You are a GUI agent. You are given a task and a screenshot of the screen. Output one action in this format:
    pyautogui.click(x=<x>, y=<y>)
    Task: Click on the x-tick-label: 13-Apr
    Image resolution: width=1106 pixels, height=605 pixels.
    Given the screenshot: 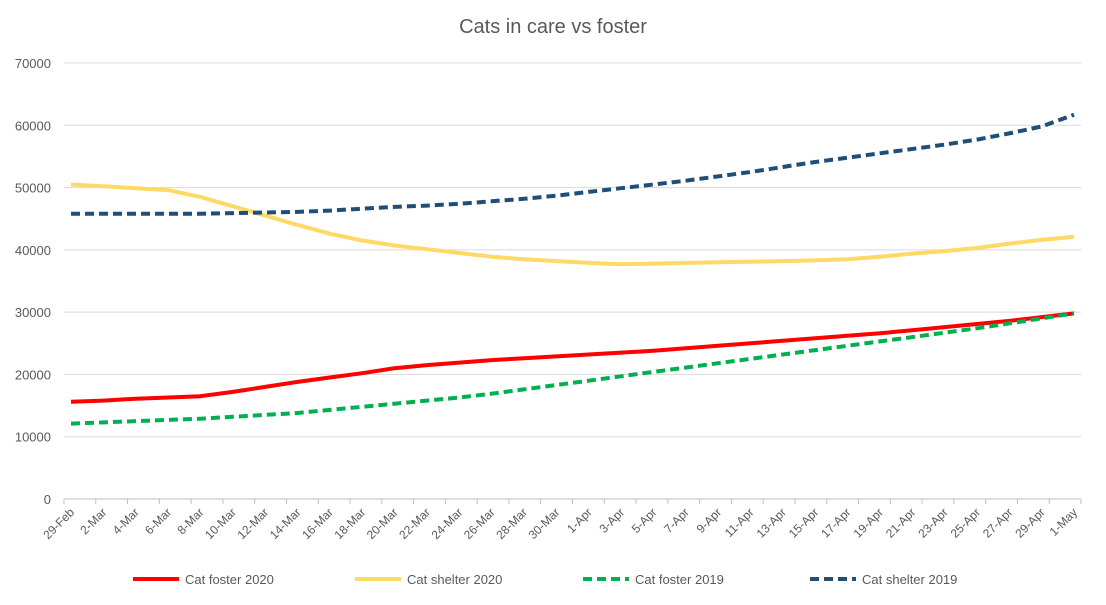 What is the action you would take?
    pyautogui.click(x=771, y=522)
    